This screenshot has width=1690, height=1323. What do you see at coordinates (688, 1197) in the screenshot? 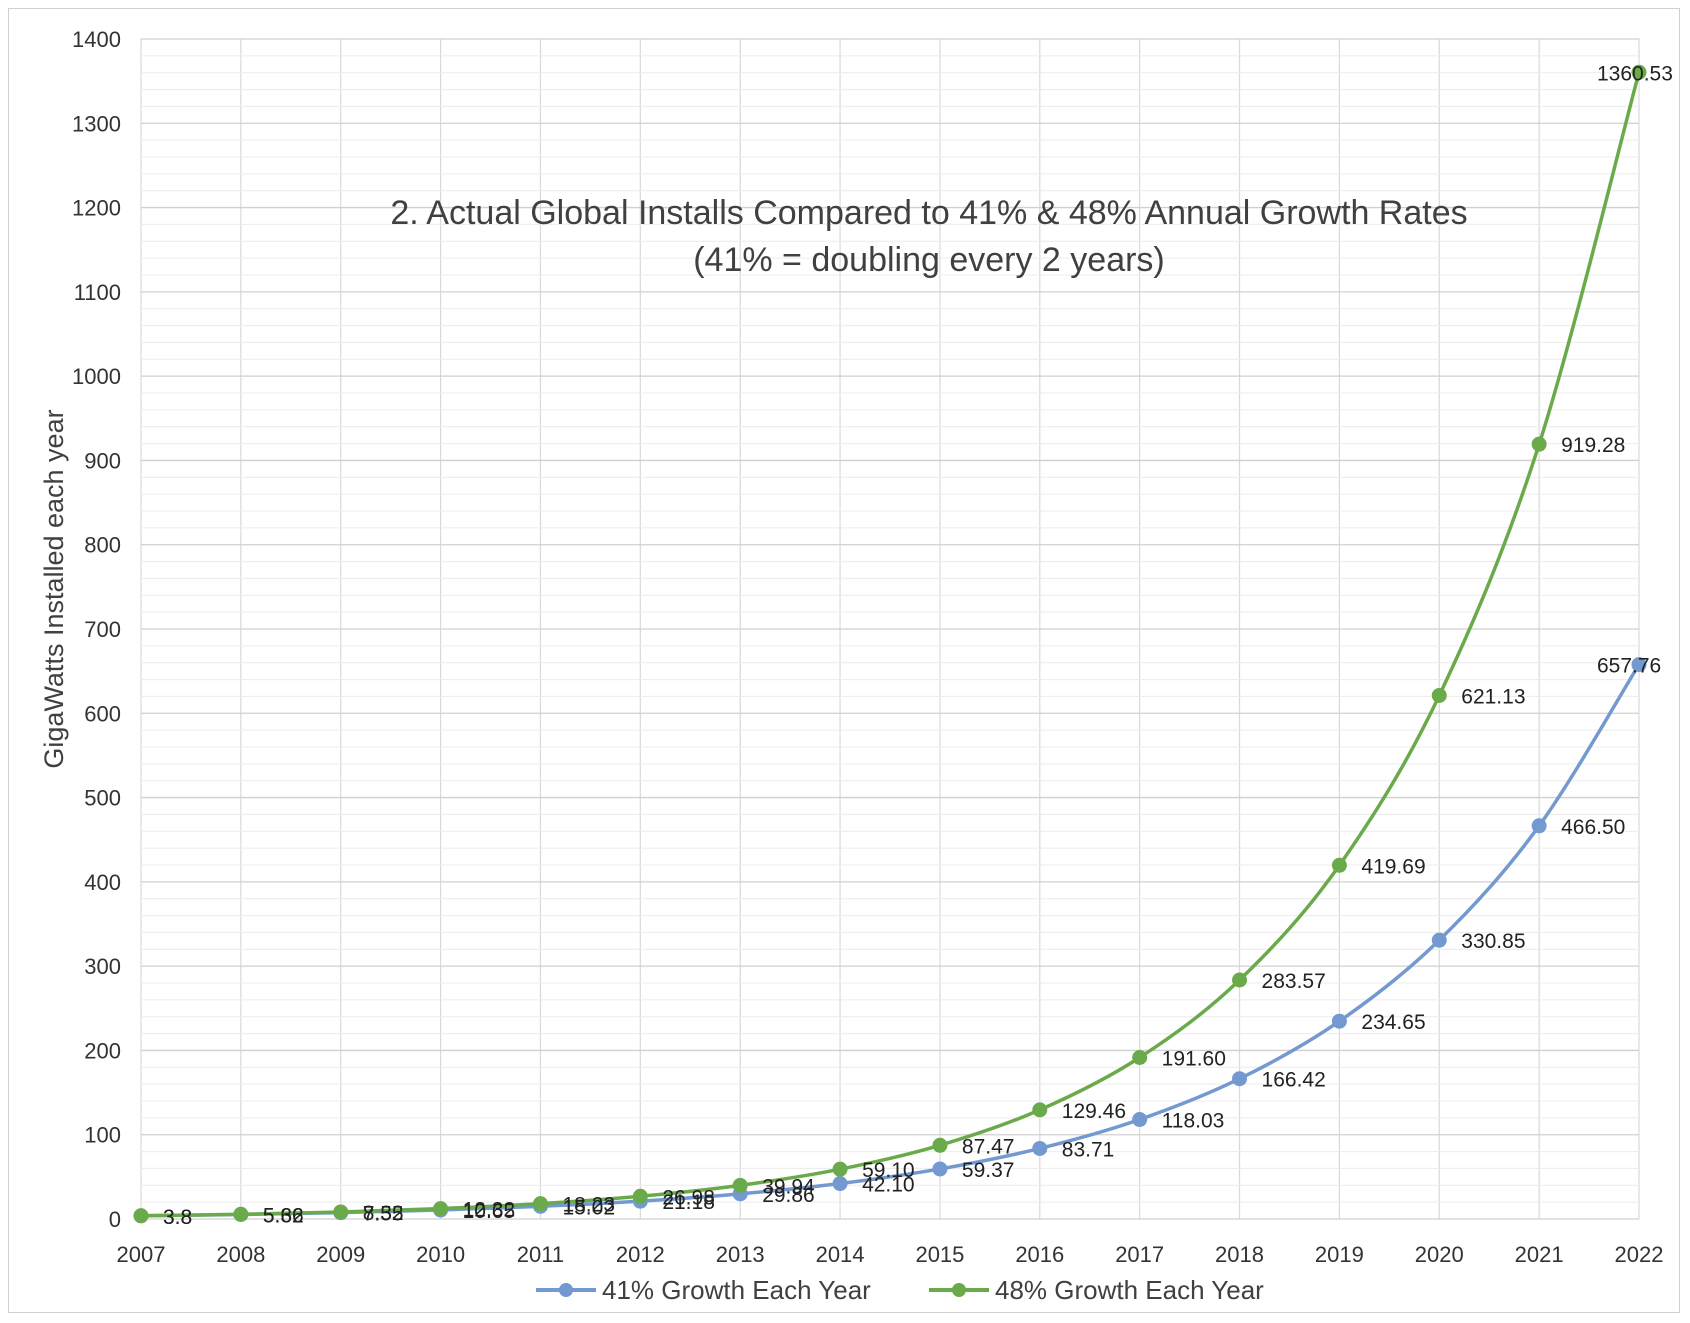
I see `data-label-48: 26.98` at bounding box center [688, 1197].